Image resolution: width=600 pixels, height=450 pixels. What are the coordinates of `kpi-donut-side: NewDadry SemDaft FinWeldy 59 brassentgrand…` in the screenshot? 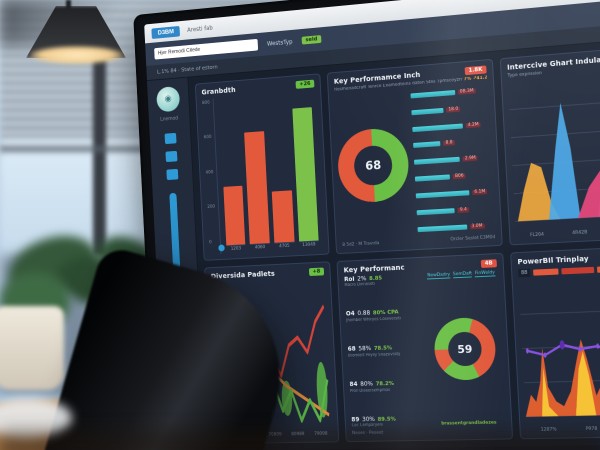 It's located at (465, 348).